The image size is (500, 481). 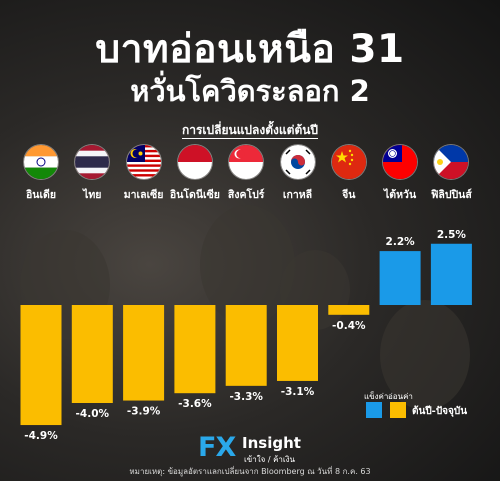 I want to click on bar-philippines, so click(x=451, y=274).